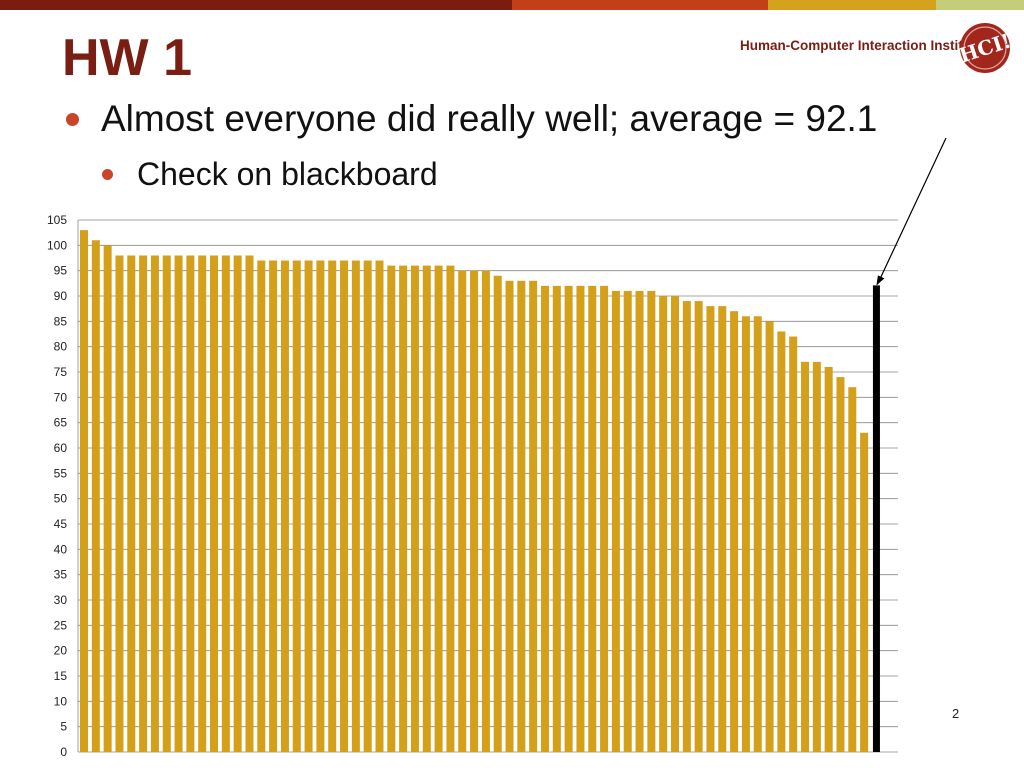 Image resolution: width=1024 pixels, height=768 pixels. I want to click on bullet-text-2: Check on blackboard, so click(287, 173).